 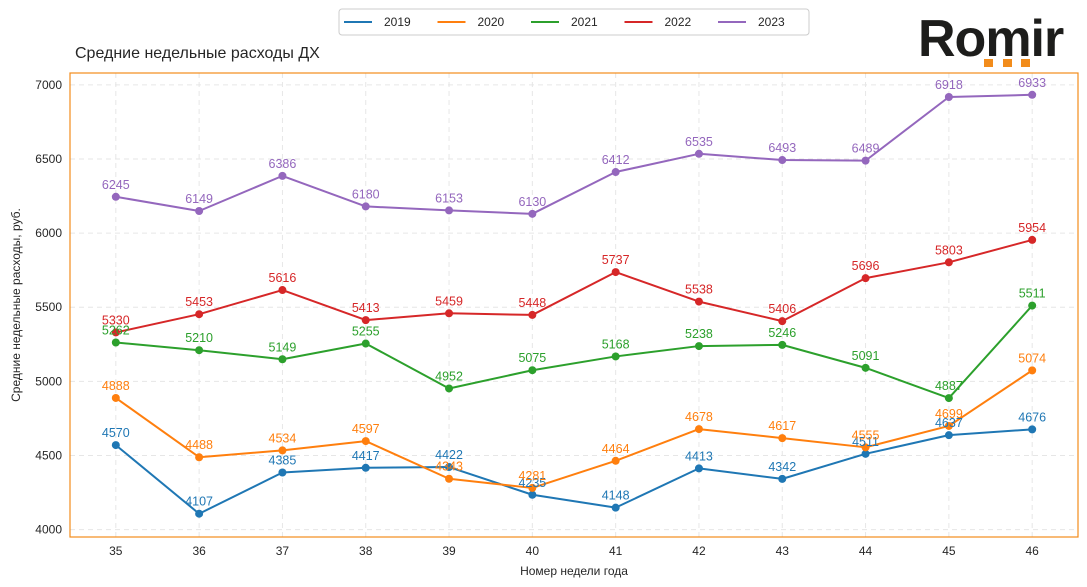 What do you see at coordinates (532, 358) in the screenshot?
I see `data-label: 5075` at bounding box center [532, 358].